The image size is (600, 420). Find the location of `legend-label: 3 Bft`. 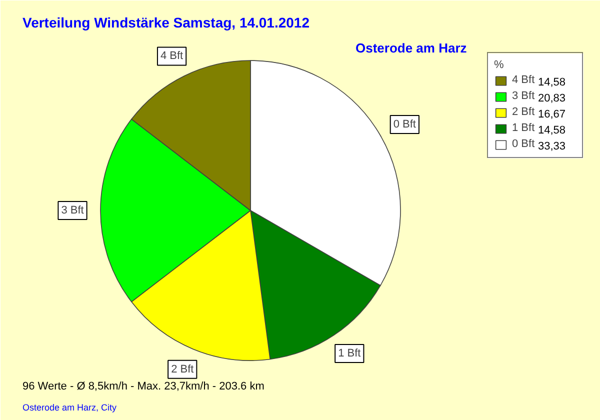

legend-label: 3 Bft is located at coordinates (523, 96).